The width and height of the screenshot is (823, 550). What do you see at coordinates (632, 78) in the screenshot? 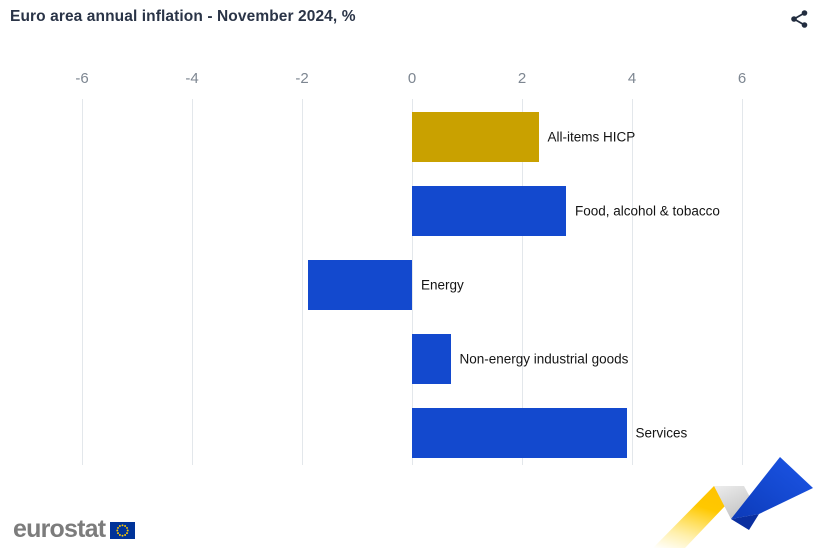
I see `axis-tick-label: 4` at bounding box center [632, 78].